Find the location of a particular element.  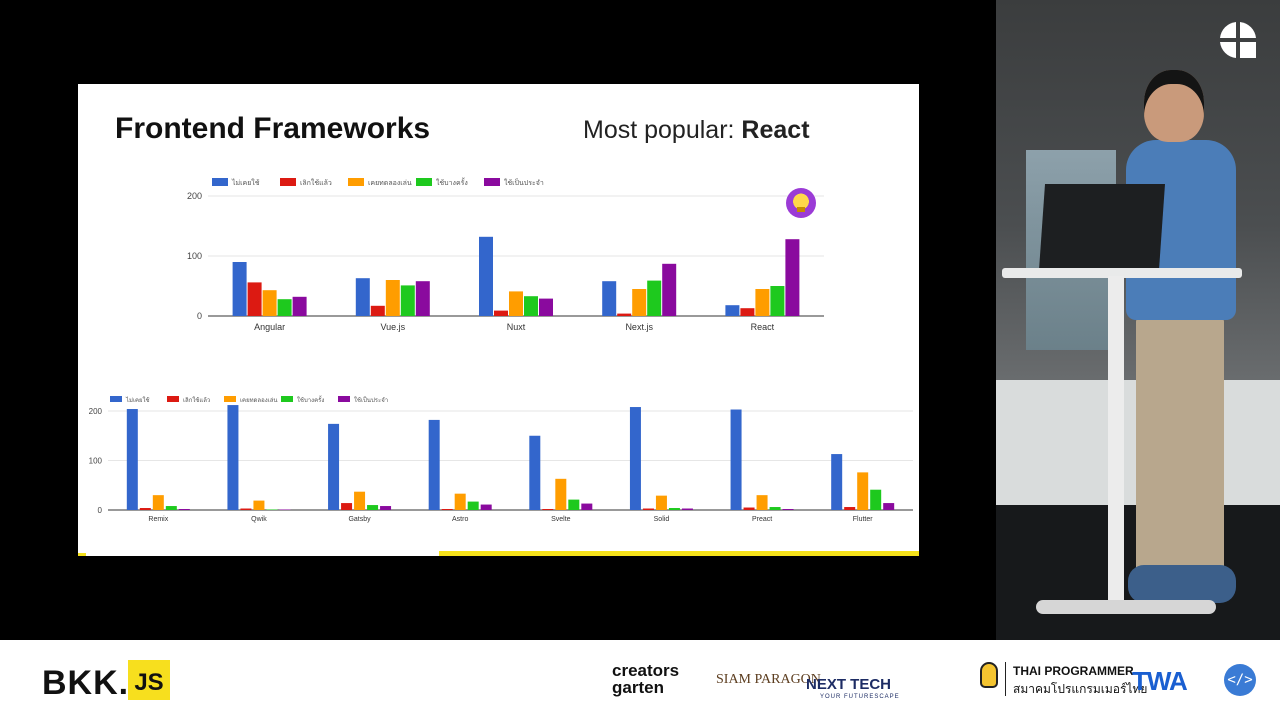

subtitle-highlight: React is located at coordinates (775, 130).